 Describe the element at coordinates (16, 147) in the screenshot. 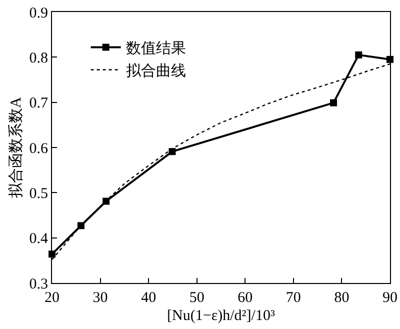

I see `y-axis-title: 拟合函数系数A` at that location.